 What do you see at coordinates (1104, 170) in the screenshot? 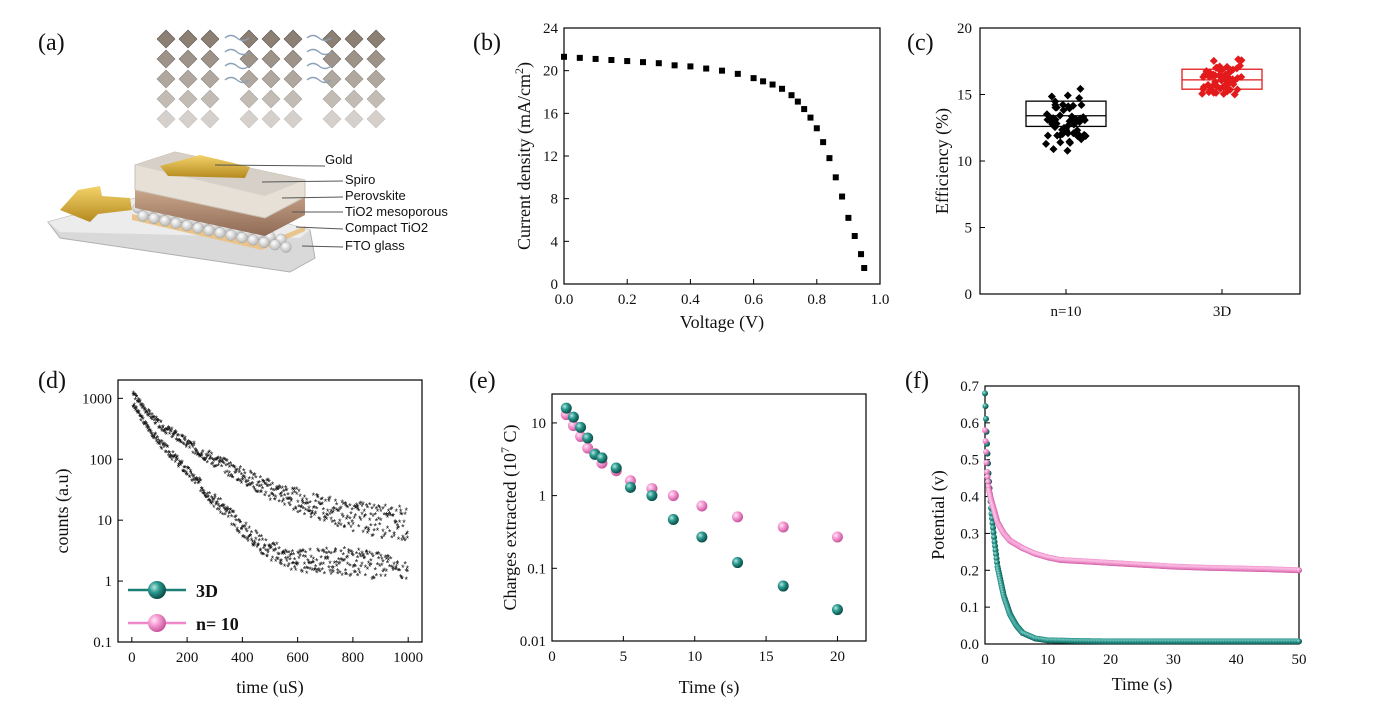
I see `panel-c: (c) 0 5 10 15 20 Efficiency (%) n=10 3D` at bounding box center [1104, 170].